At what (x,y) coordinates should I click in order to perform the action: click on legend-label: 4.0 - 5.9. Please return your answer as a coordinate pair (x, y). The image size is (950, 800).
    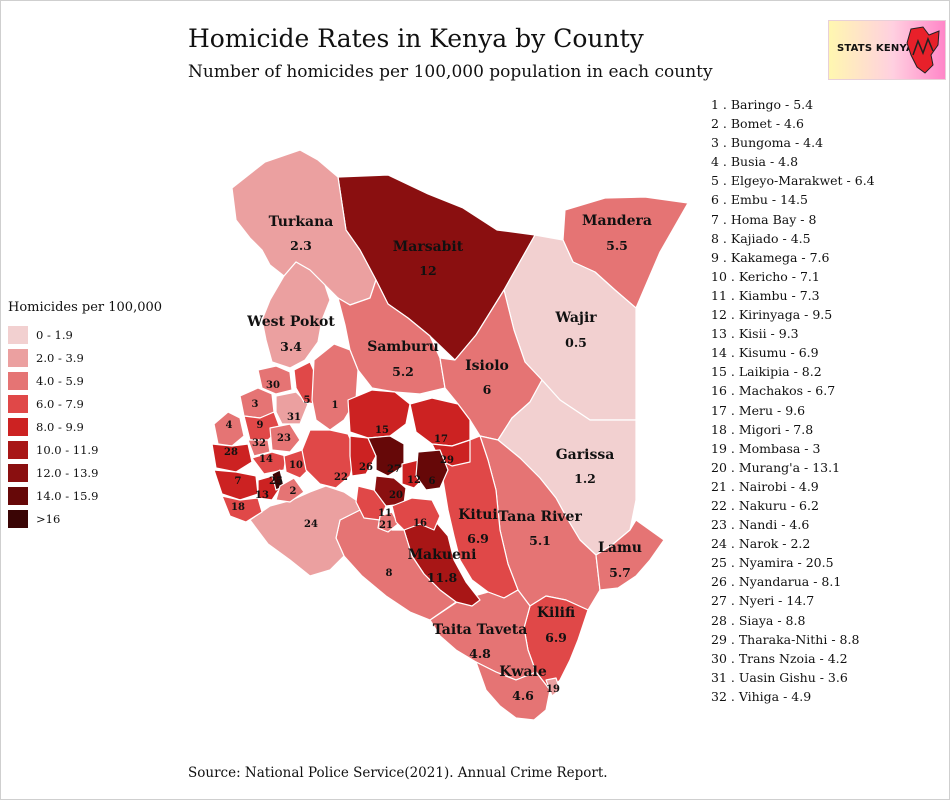
    Looking at the image, I should click on (60, 380).